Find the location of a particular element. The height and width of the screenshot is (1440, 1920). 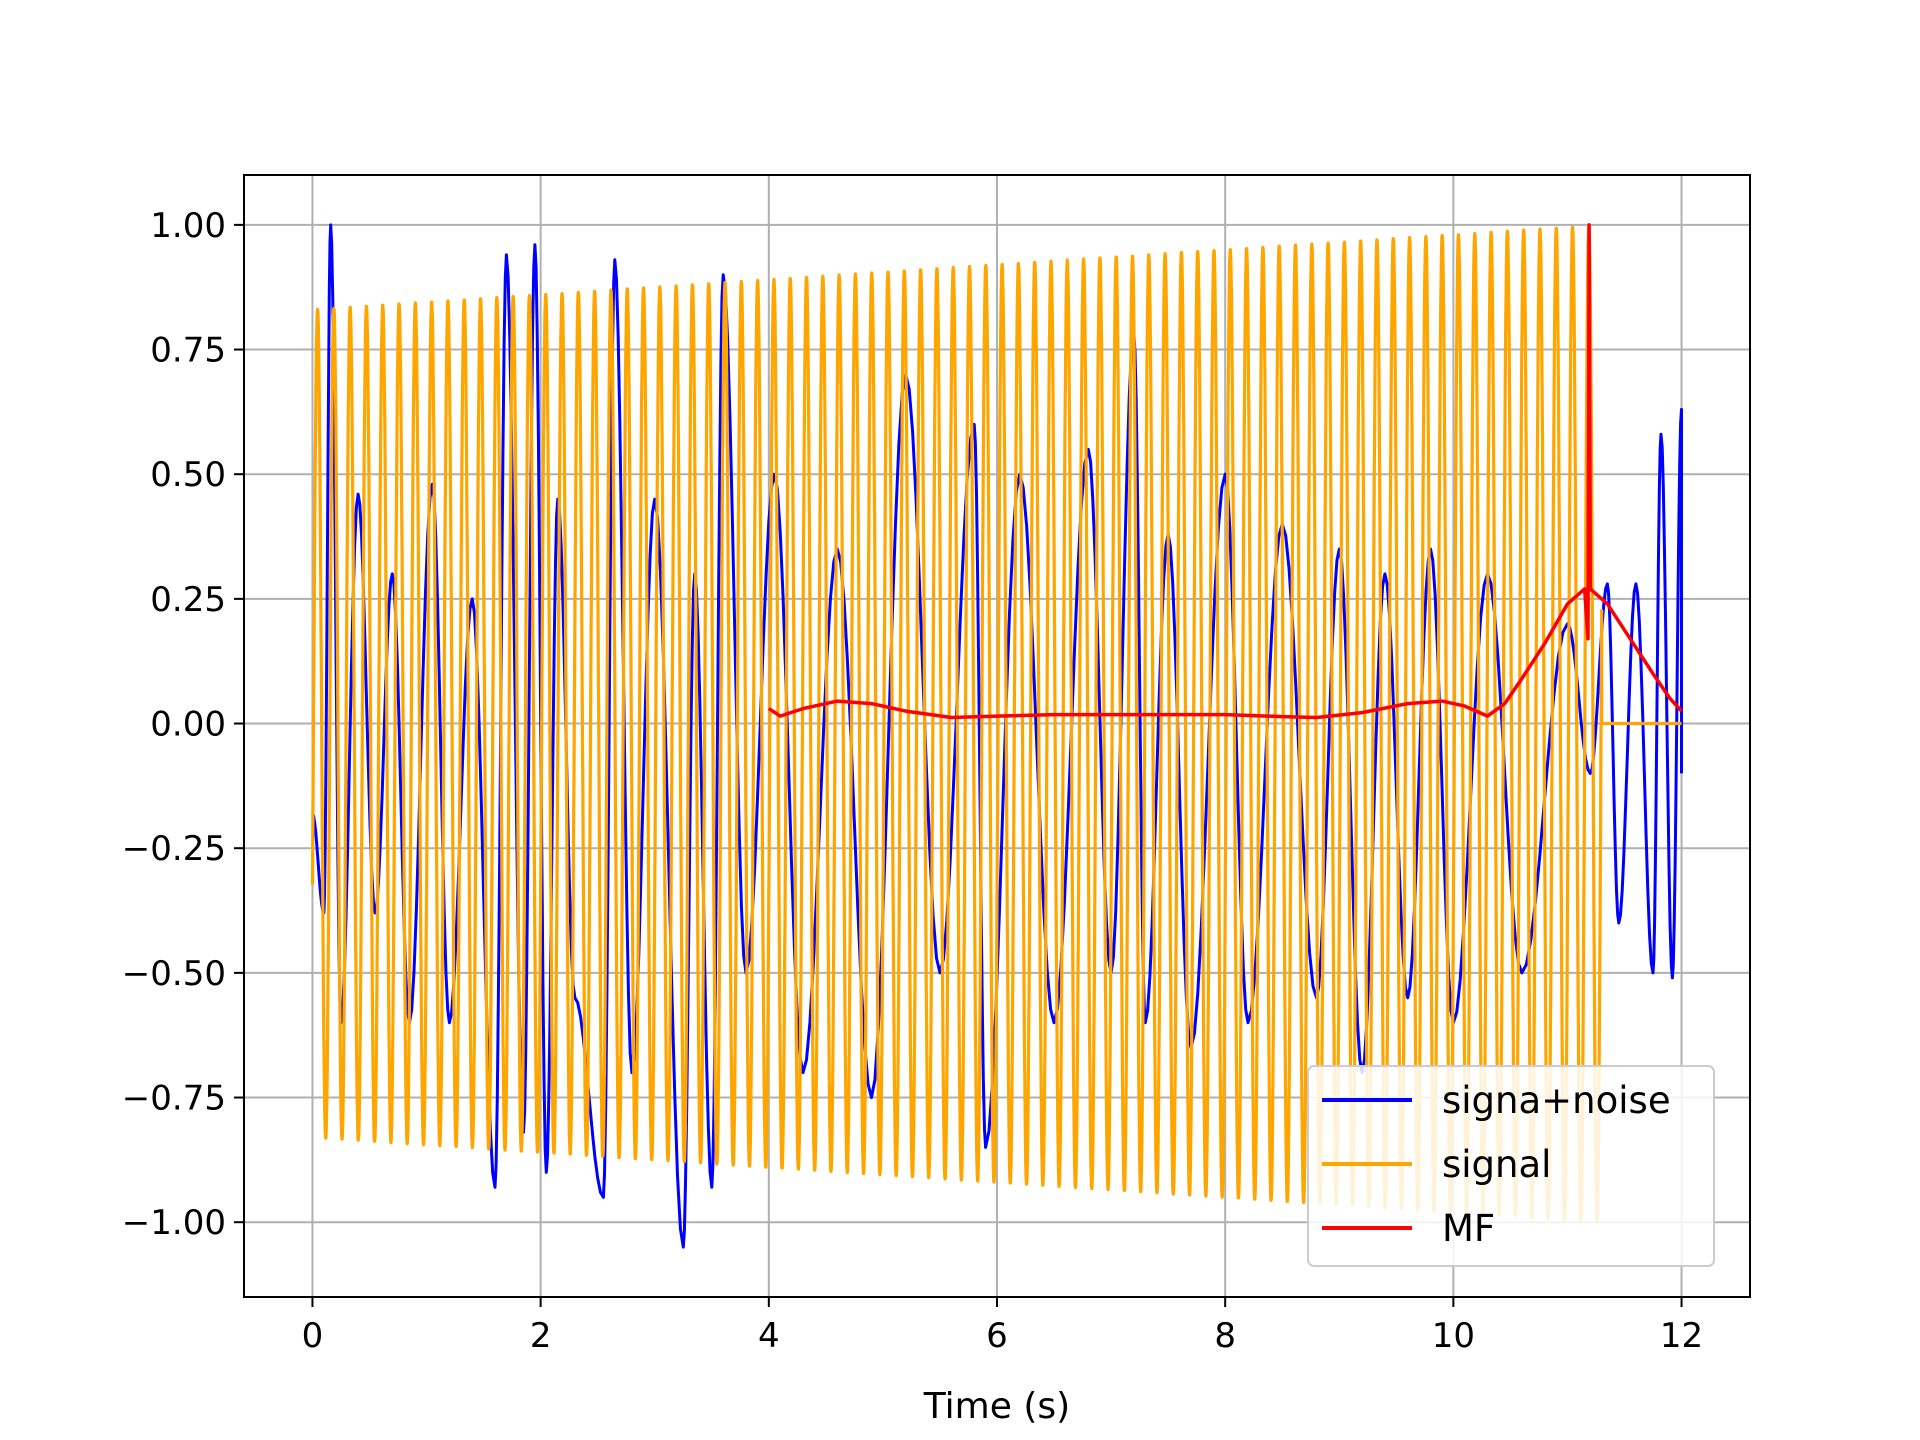

x-tick-label: 10 is located at coordinates (1453, 1336).